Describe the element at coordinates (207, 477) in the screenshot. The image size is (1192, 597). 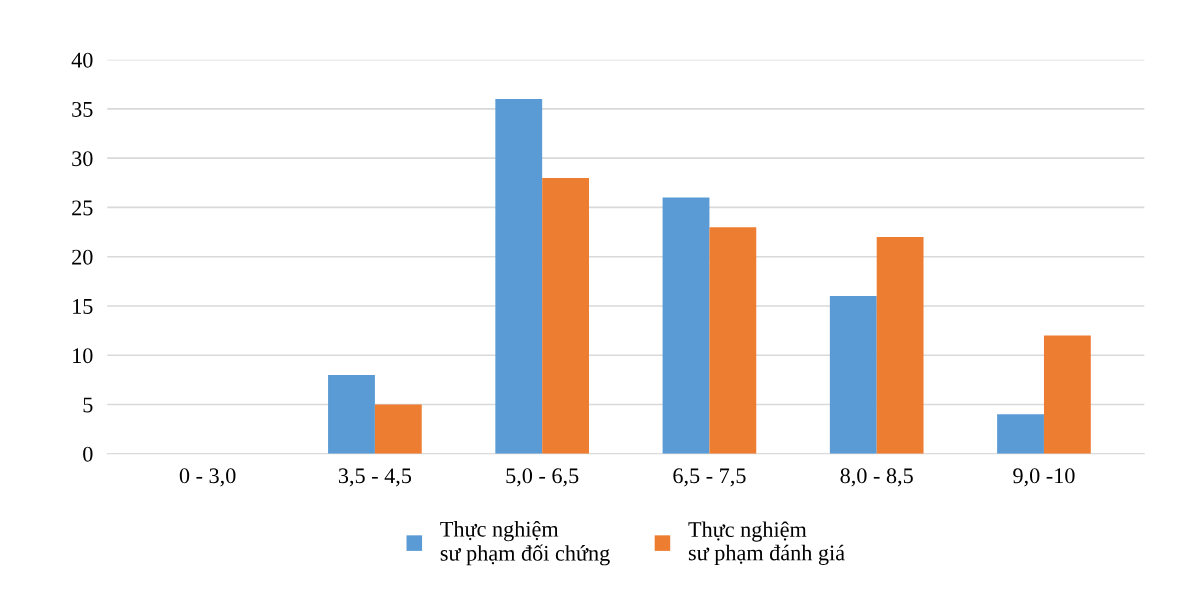
I see `x-tick-label: 0 - 3,0` at that location.